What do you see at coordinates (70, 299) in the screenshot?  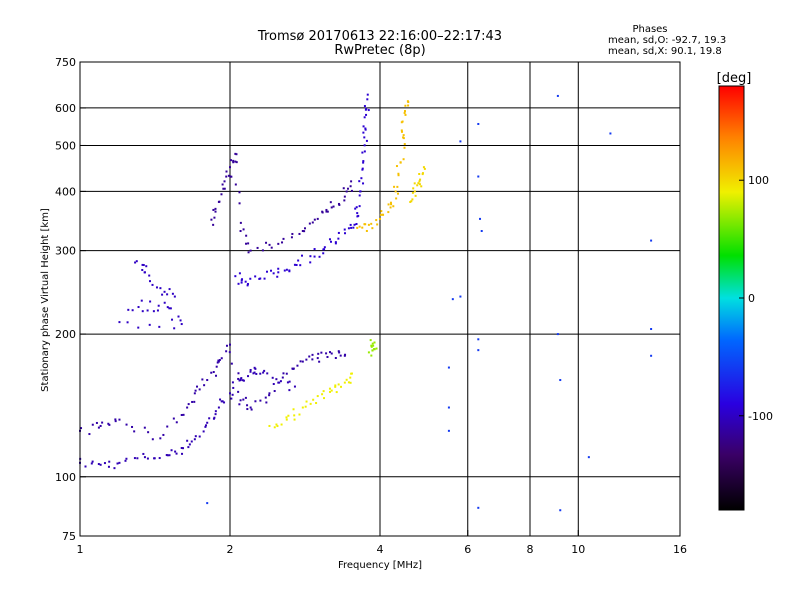 I see `y-axis-ticks: 75 100 200 300 400 500 600 750` at bounding box center [70, 299].